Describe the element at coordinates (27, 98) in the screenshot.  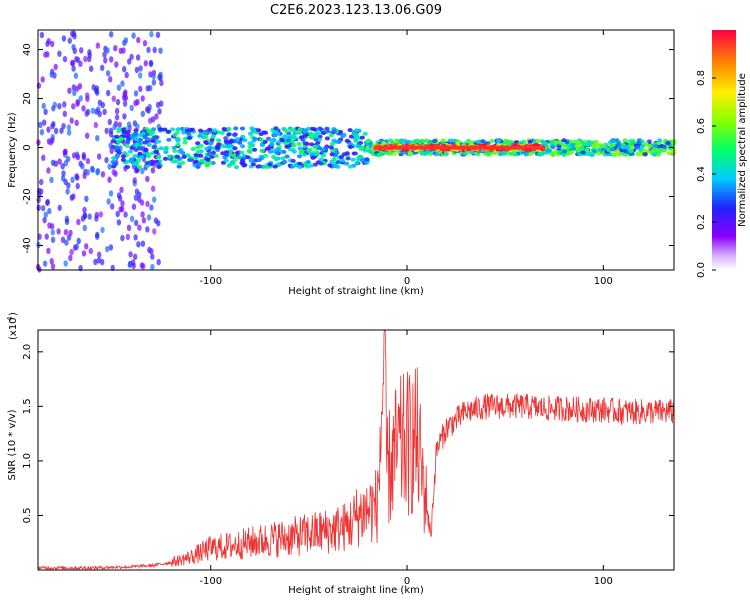
I see `y-tick-label: 20` at that location.